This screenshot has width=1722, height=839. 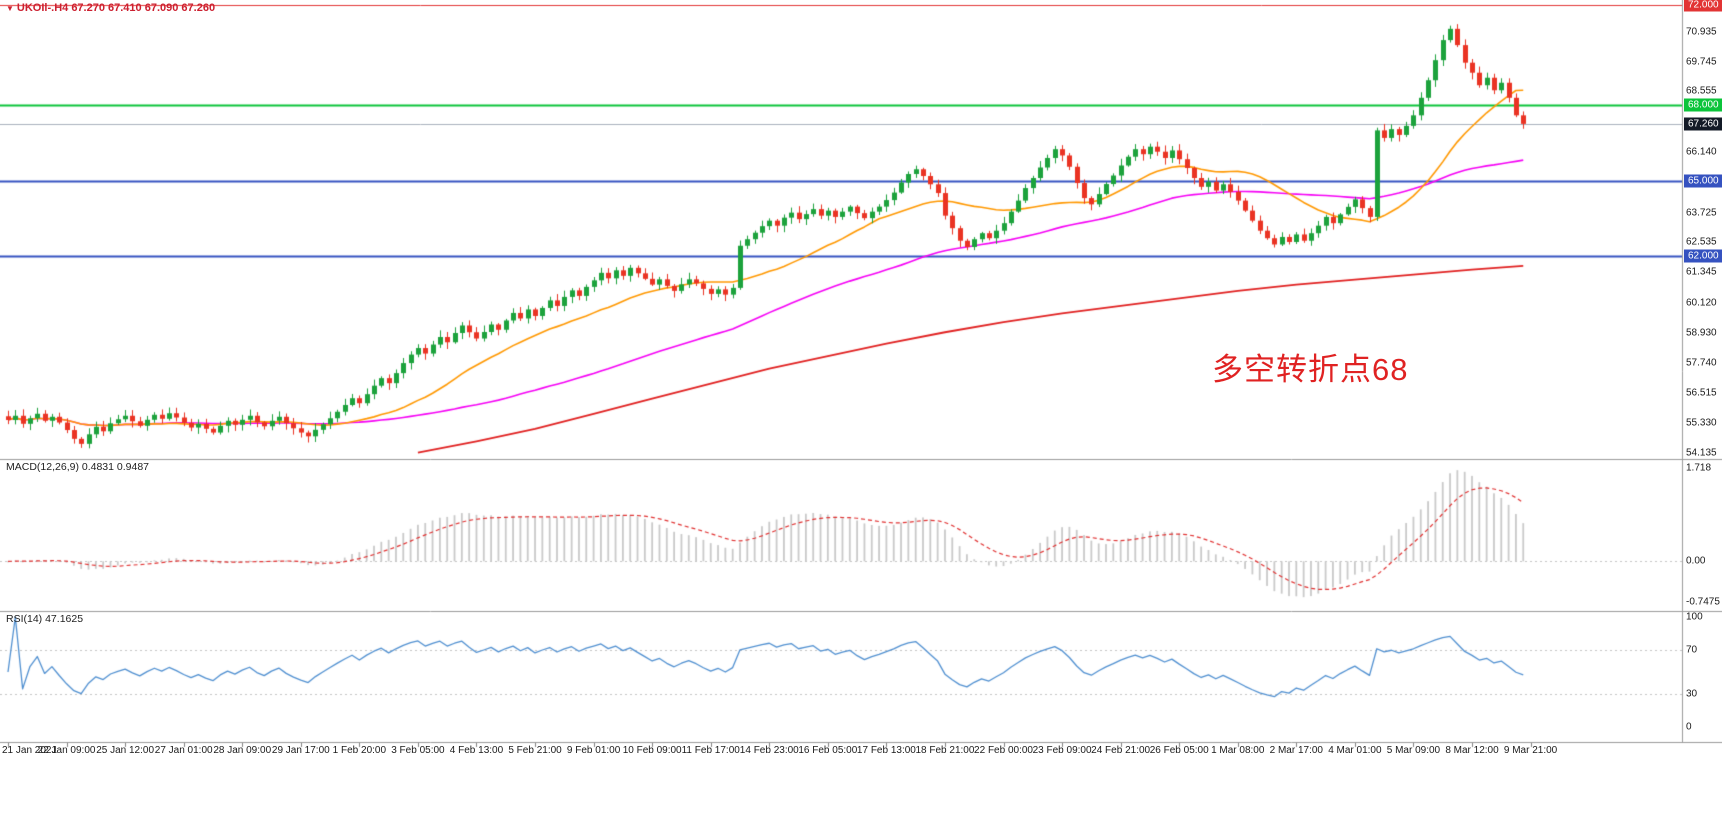 I want to click on time-axis-label: 1 Feb 20:00, so click(x=359, y=750).